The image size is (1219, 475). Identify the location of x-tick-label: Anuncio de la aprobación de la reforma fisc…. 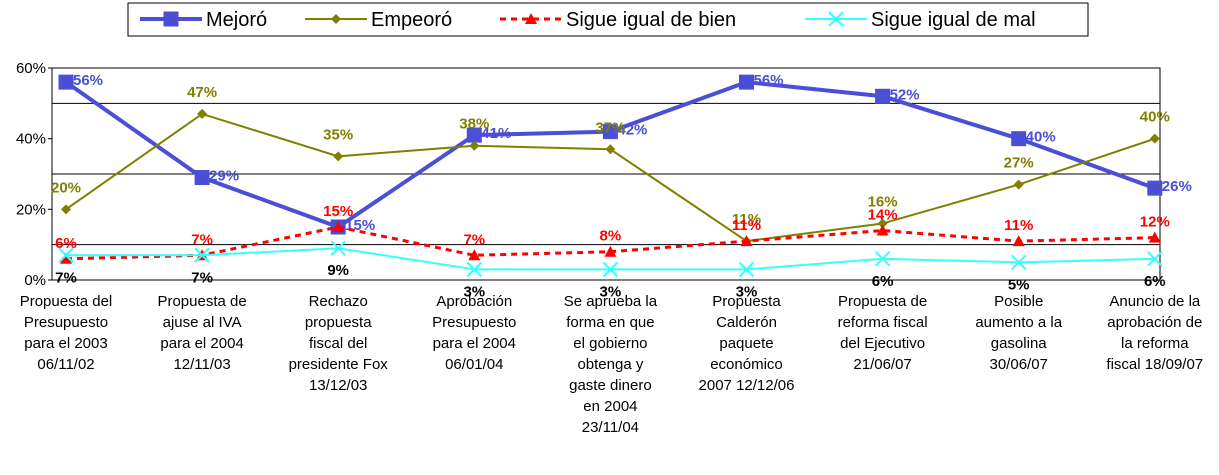
(1154, 333).